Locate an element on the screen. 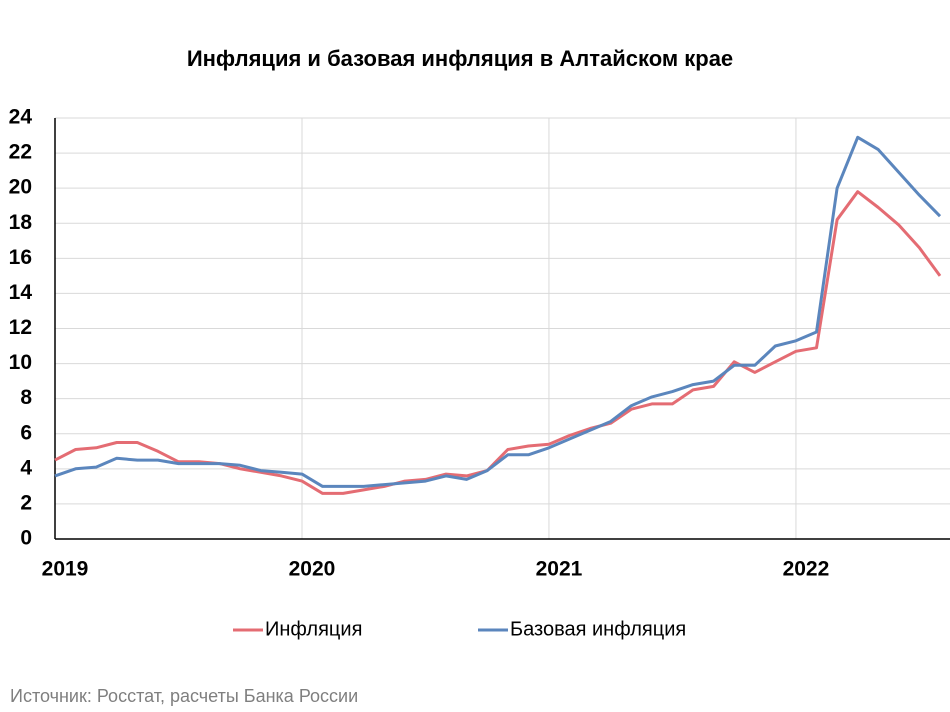 The height and width of the screenshot is (712, 950). y-tick-label: 20 is located at coordinates (20, 187).